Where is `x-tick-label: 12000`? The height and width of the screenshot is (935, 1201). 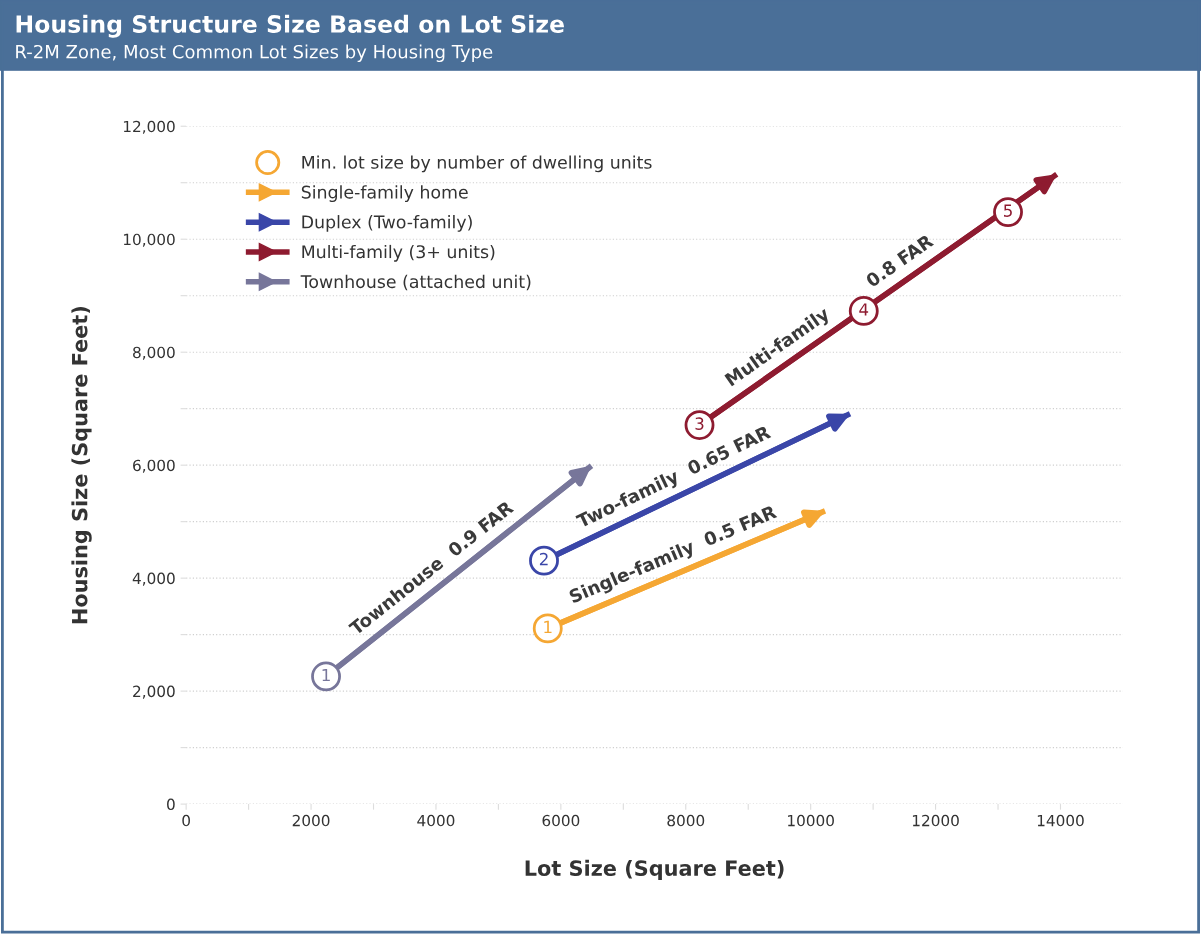 x-tick-label: 12000 is located at coordinates (935, 820).